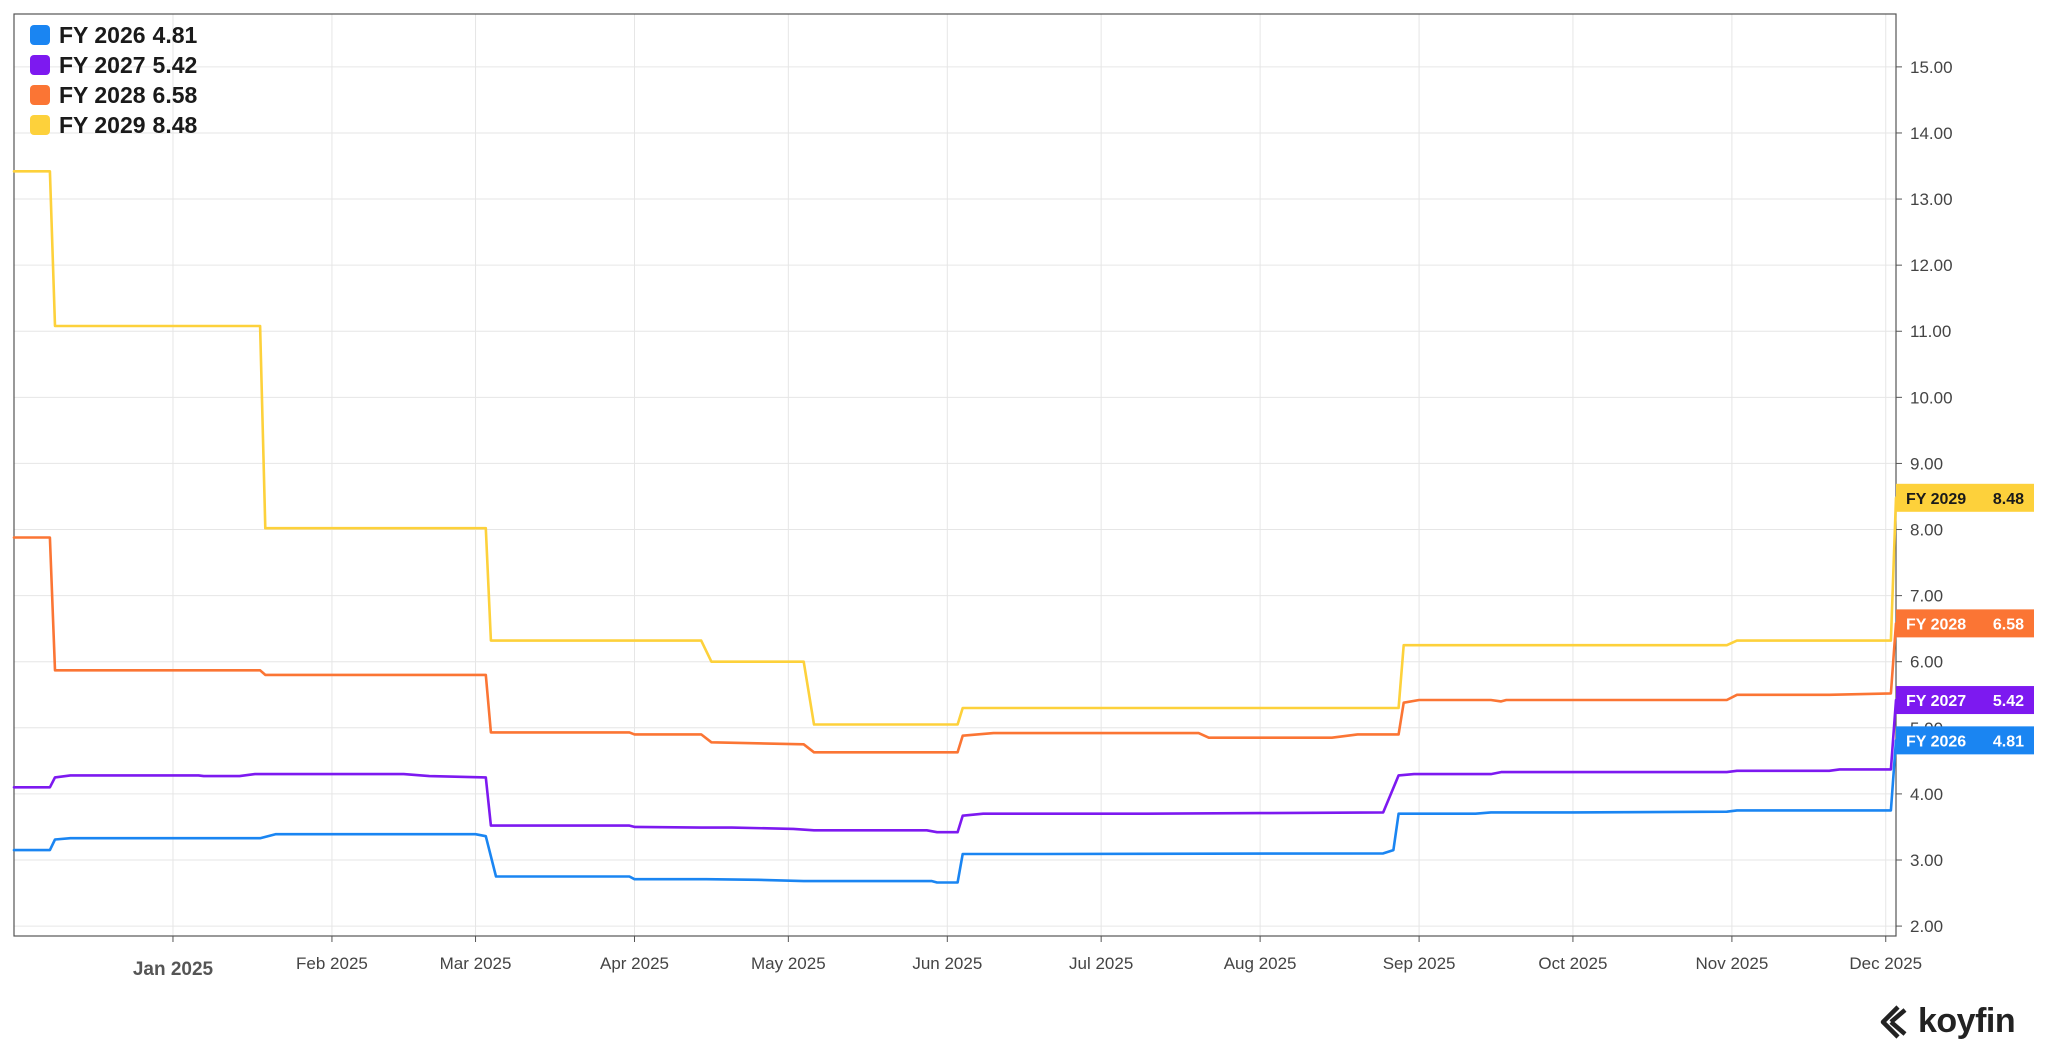 This screenshot has width=2048, height=1058. I want to click on end-label-value: 6.58, so click(2008, 624).